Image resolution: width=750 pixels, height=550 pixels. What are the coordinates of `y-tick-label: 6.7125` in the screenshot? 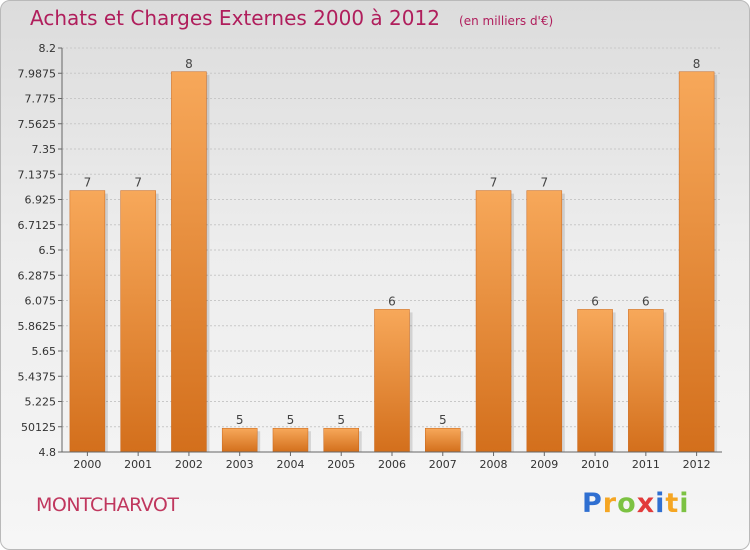 It's located at (37, 225).